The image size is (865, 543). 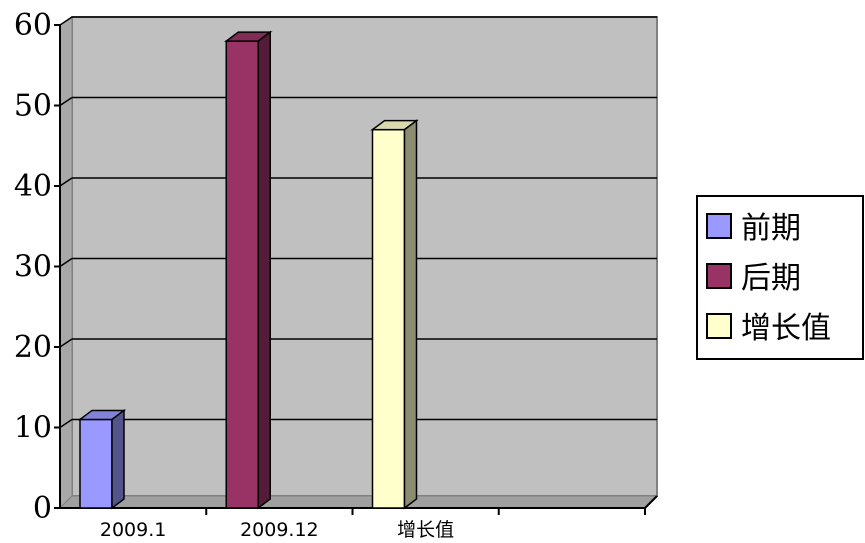 What do you see at coordinates (33, 347) in the screenshot?
I see `y-tick-label: 20` at bounding box center [33, 347].